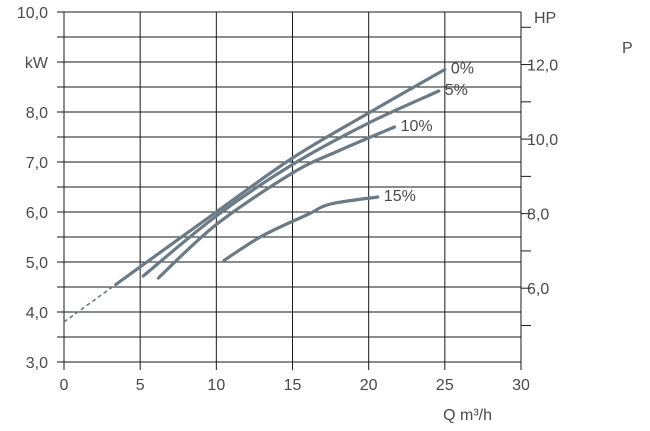 This screenshot has width=650, height=431. I want to click on series-label: 5%, so click(456, 90).